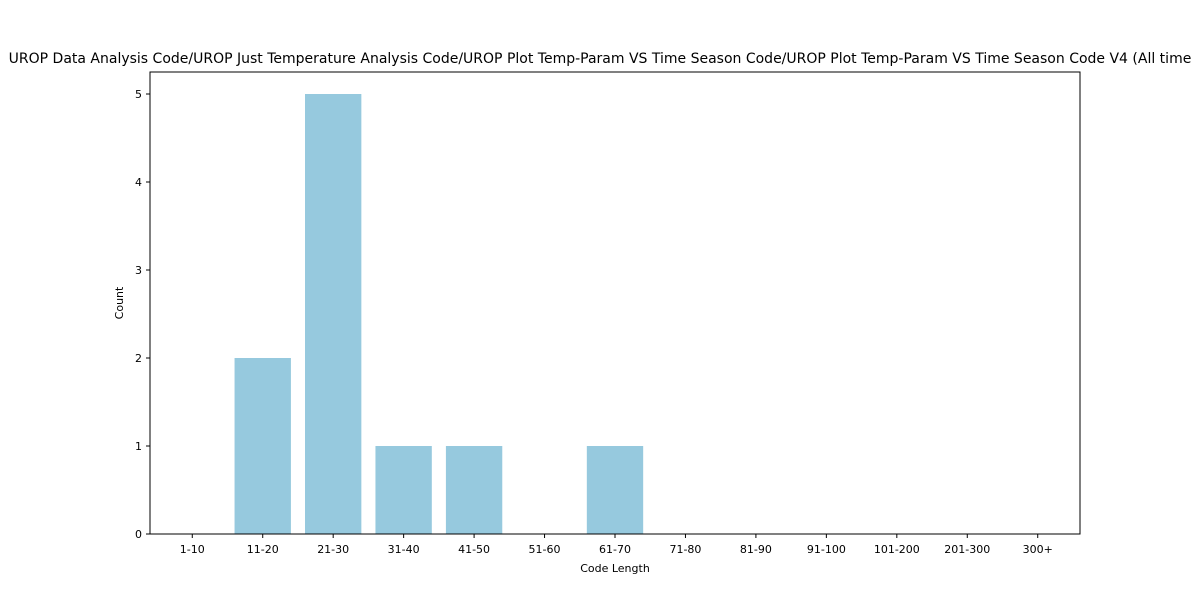  What do you see at coordinates (615, 549) in the screenshot?
I see `x-tick-label: 61-70` at bounding box center [615, 549].